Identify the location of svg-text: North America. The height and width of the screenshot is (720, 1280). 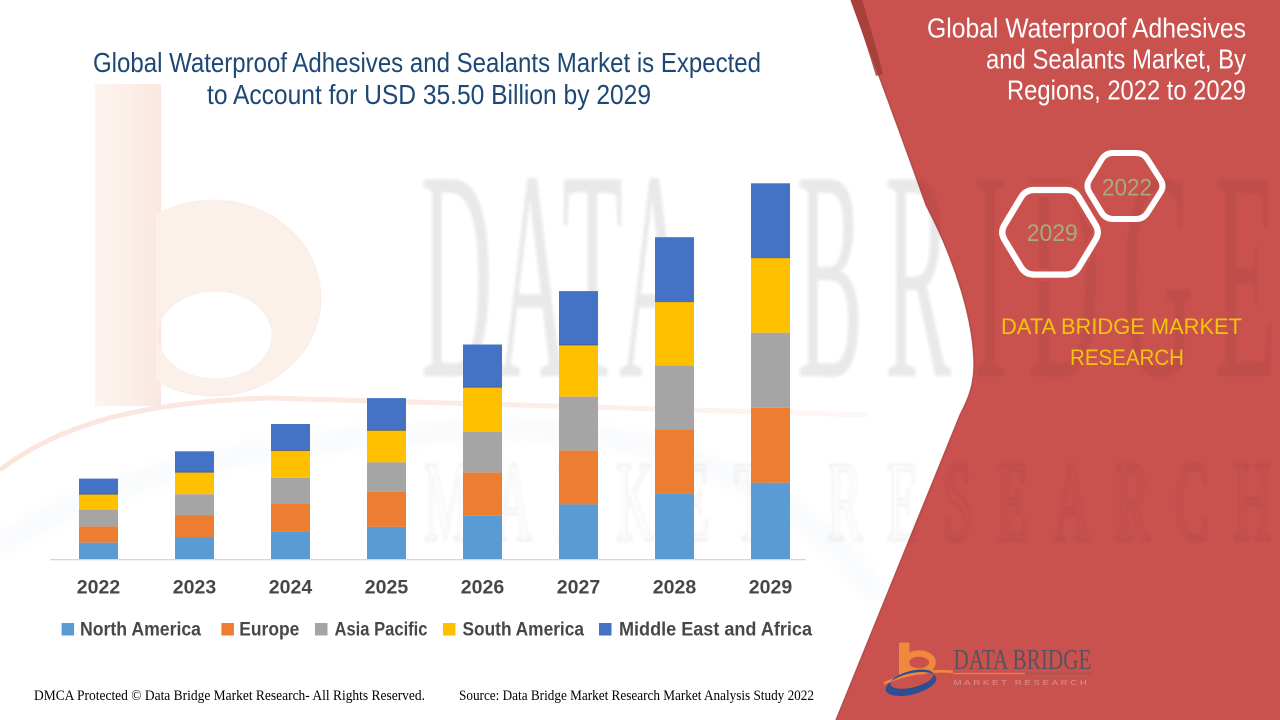
(140, 630).